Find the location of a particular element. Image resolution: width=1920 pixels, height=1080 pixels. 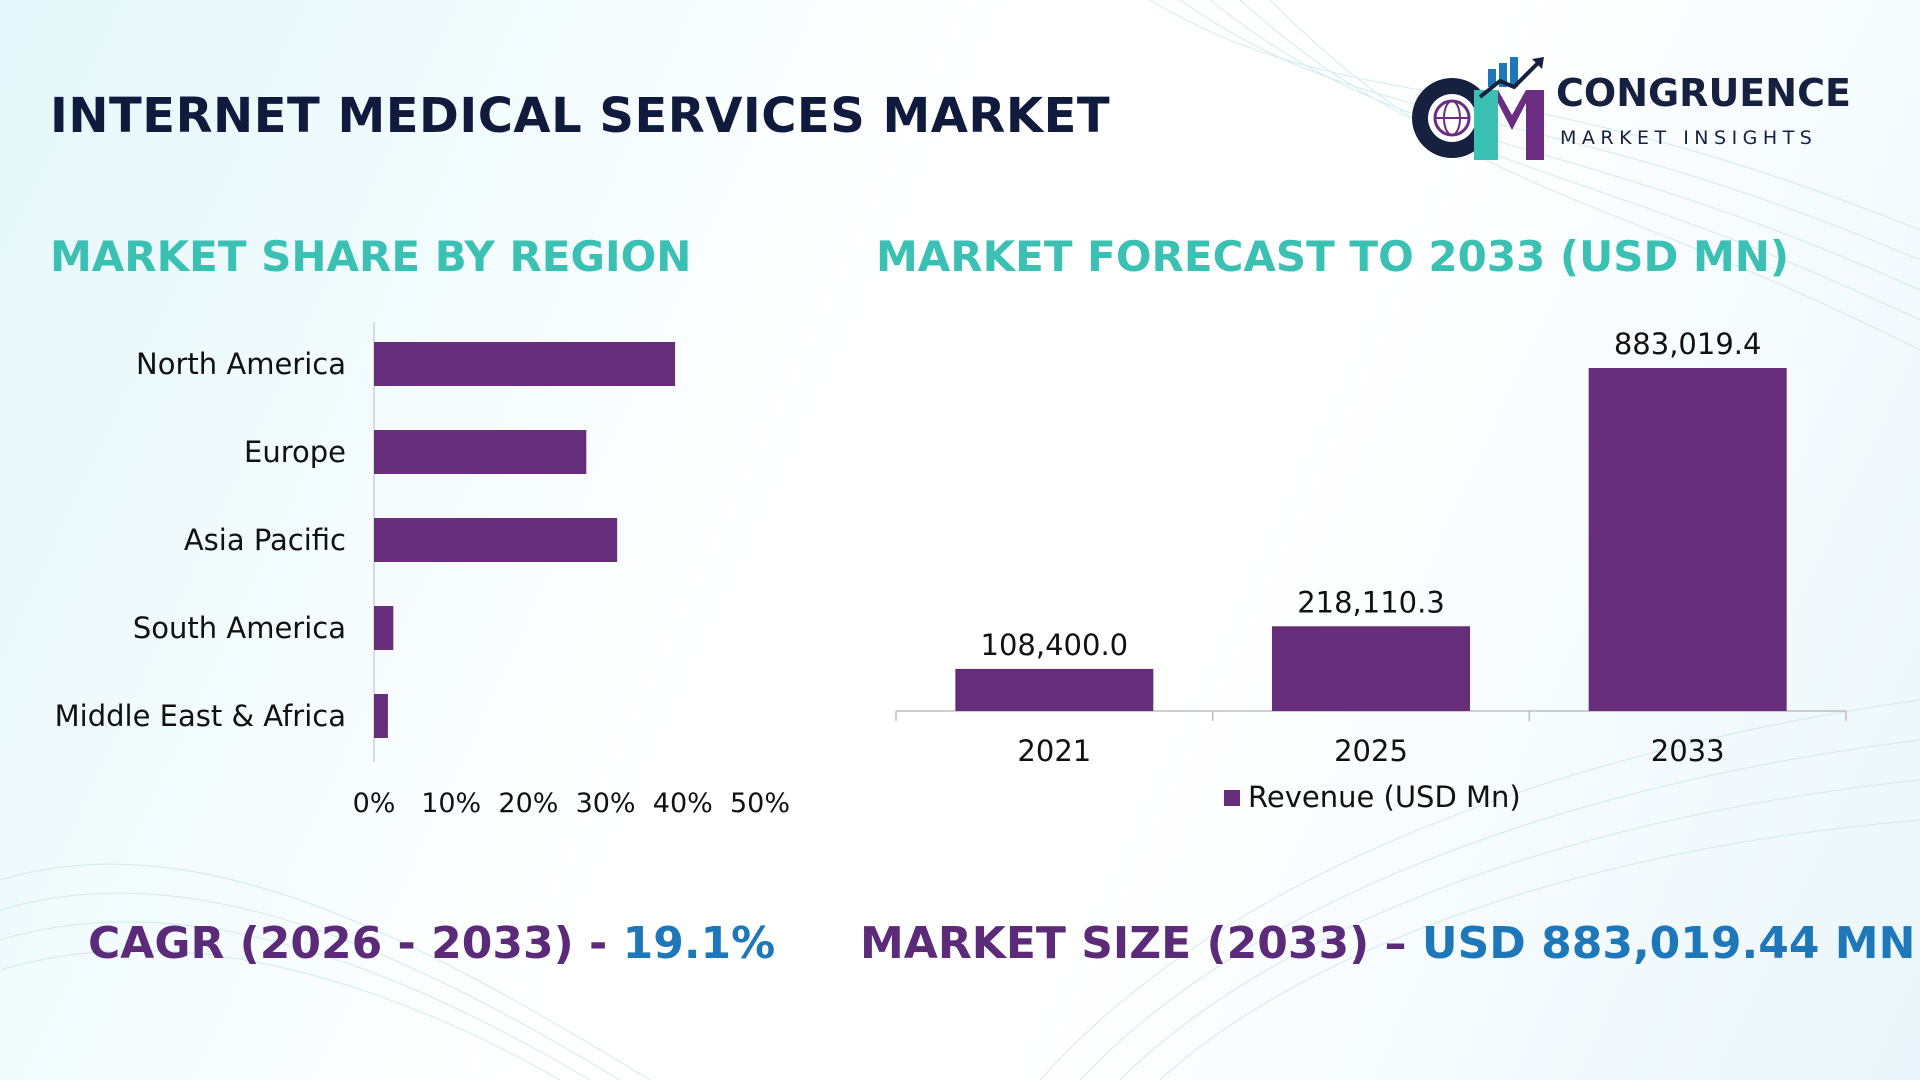

data-label: 108,400.0 is located at coordinates (1055, 645).